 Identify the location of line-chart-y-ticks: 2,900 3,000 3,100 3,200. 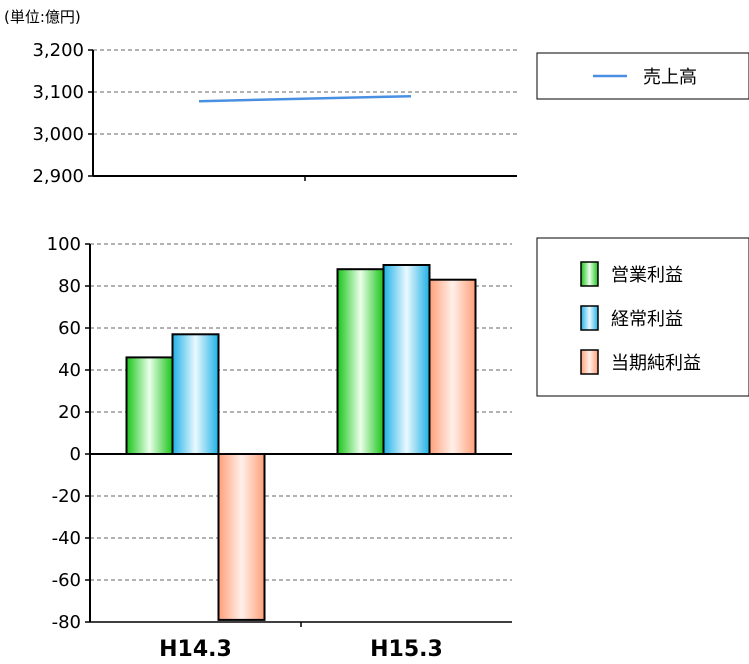
(58, 113).